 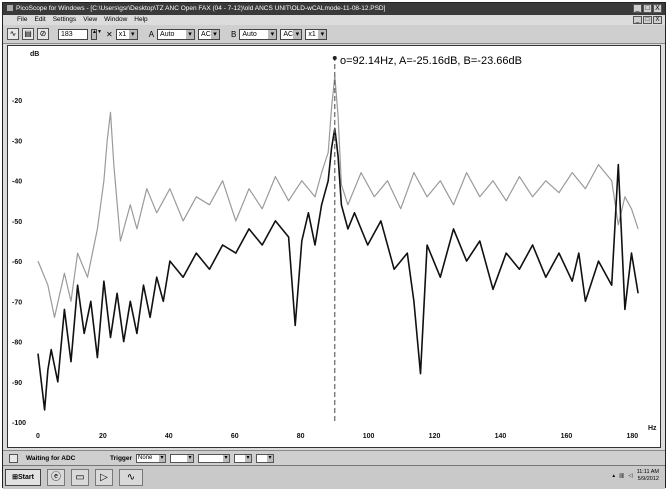 I want to click on media-player-icon: ▷, so click(x=104, y=477).